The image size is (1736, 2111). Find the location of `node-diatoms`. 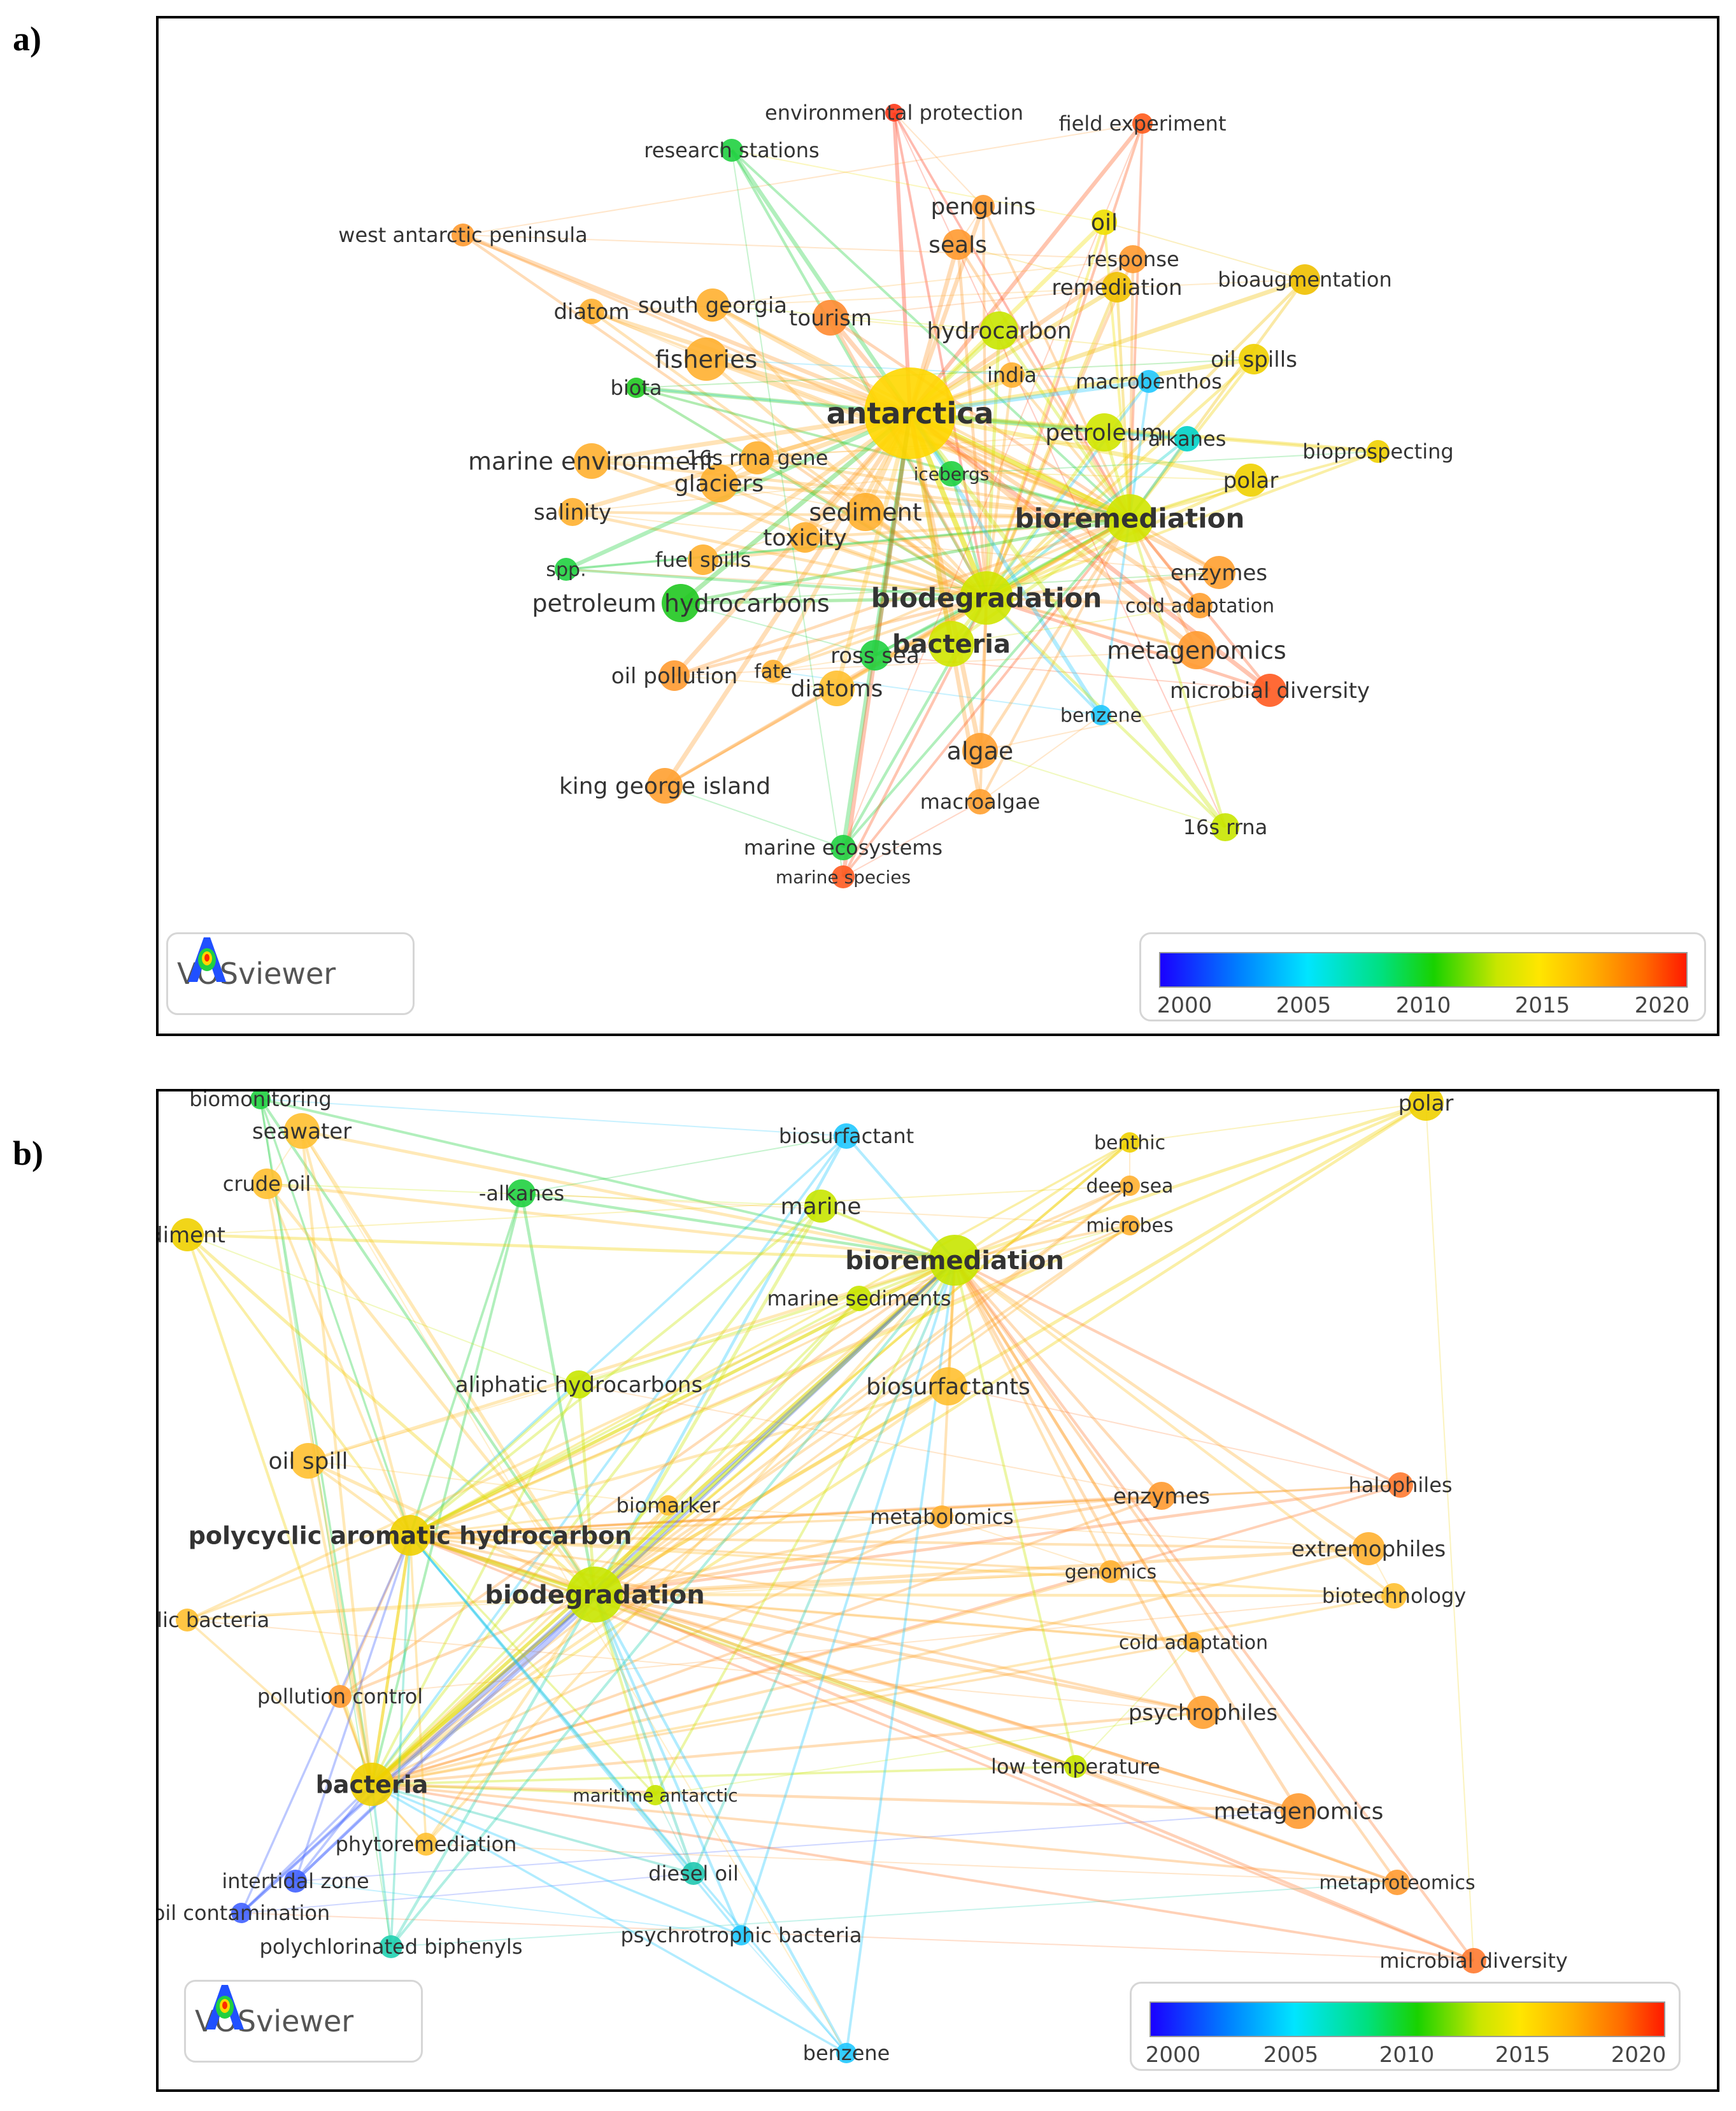

node-diatoms is located at coordinates (837, 688).